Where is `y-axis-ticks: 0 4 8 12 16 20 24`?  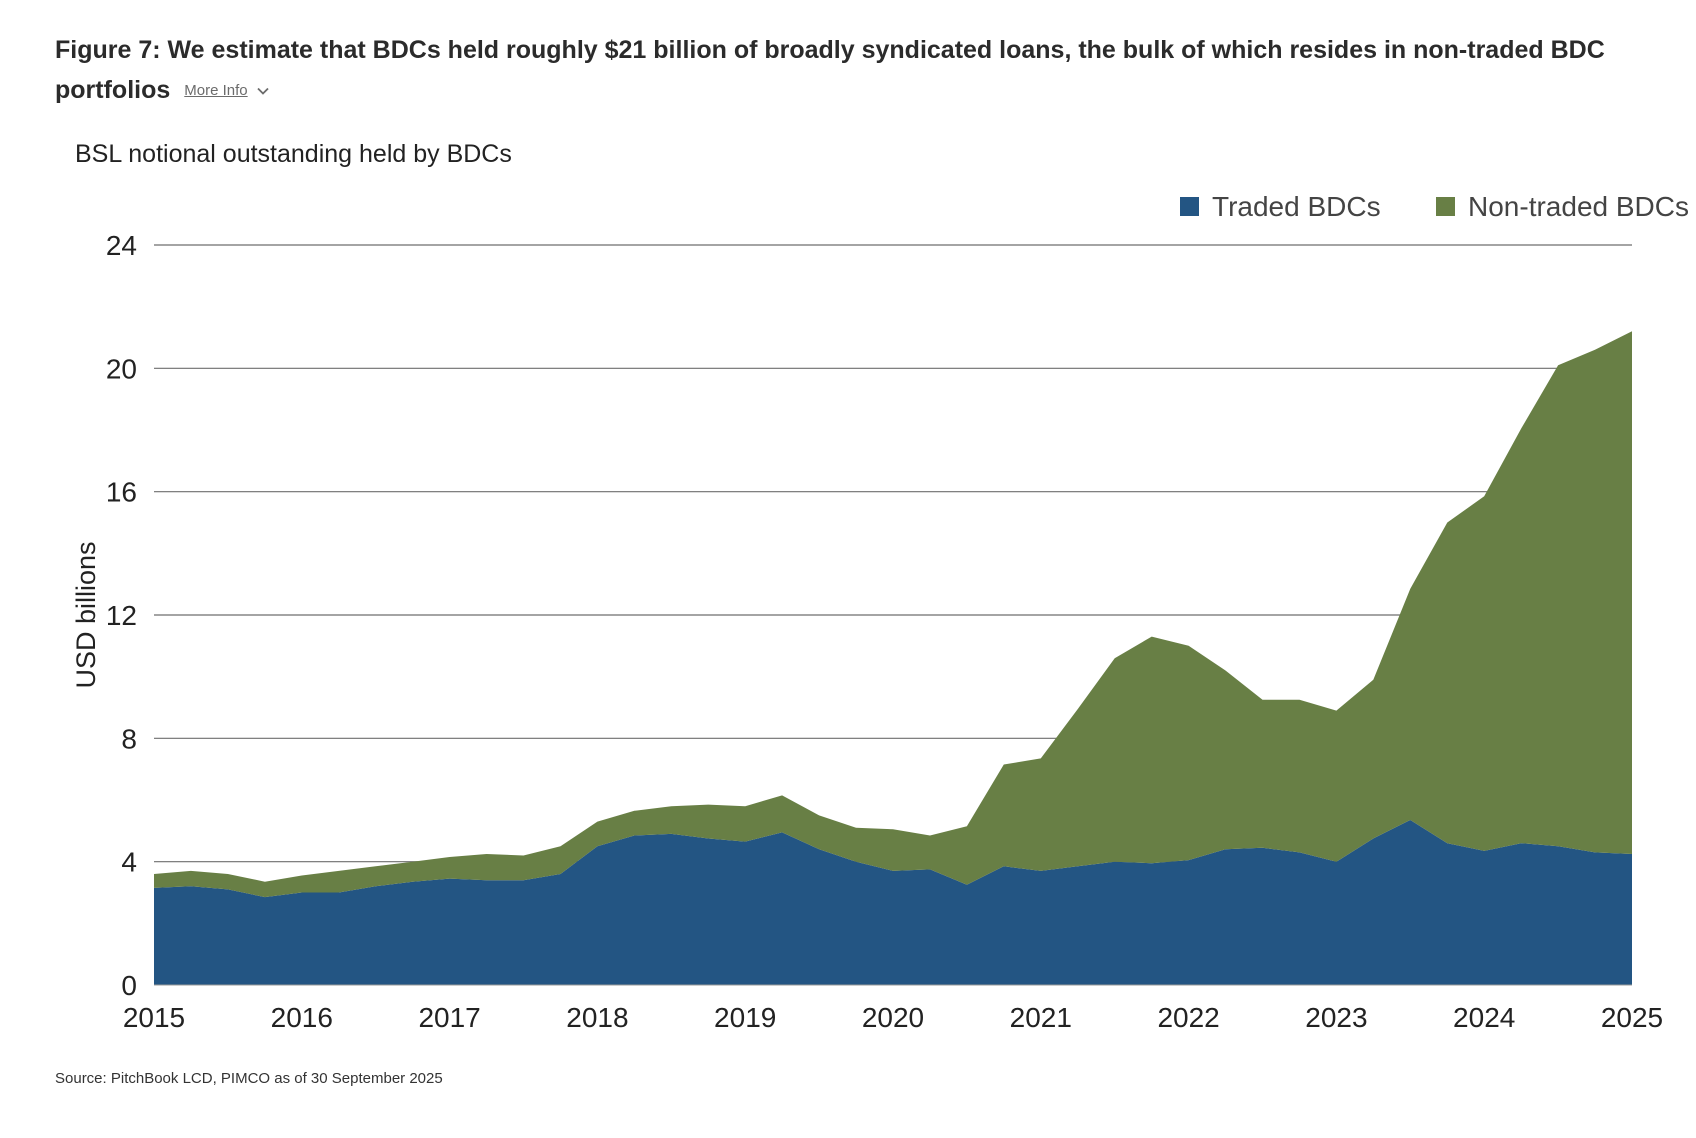 y-axis-ticks: 0 4 8 12 16 20 24 is located at coordinates (121, 615).